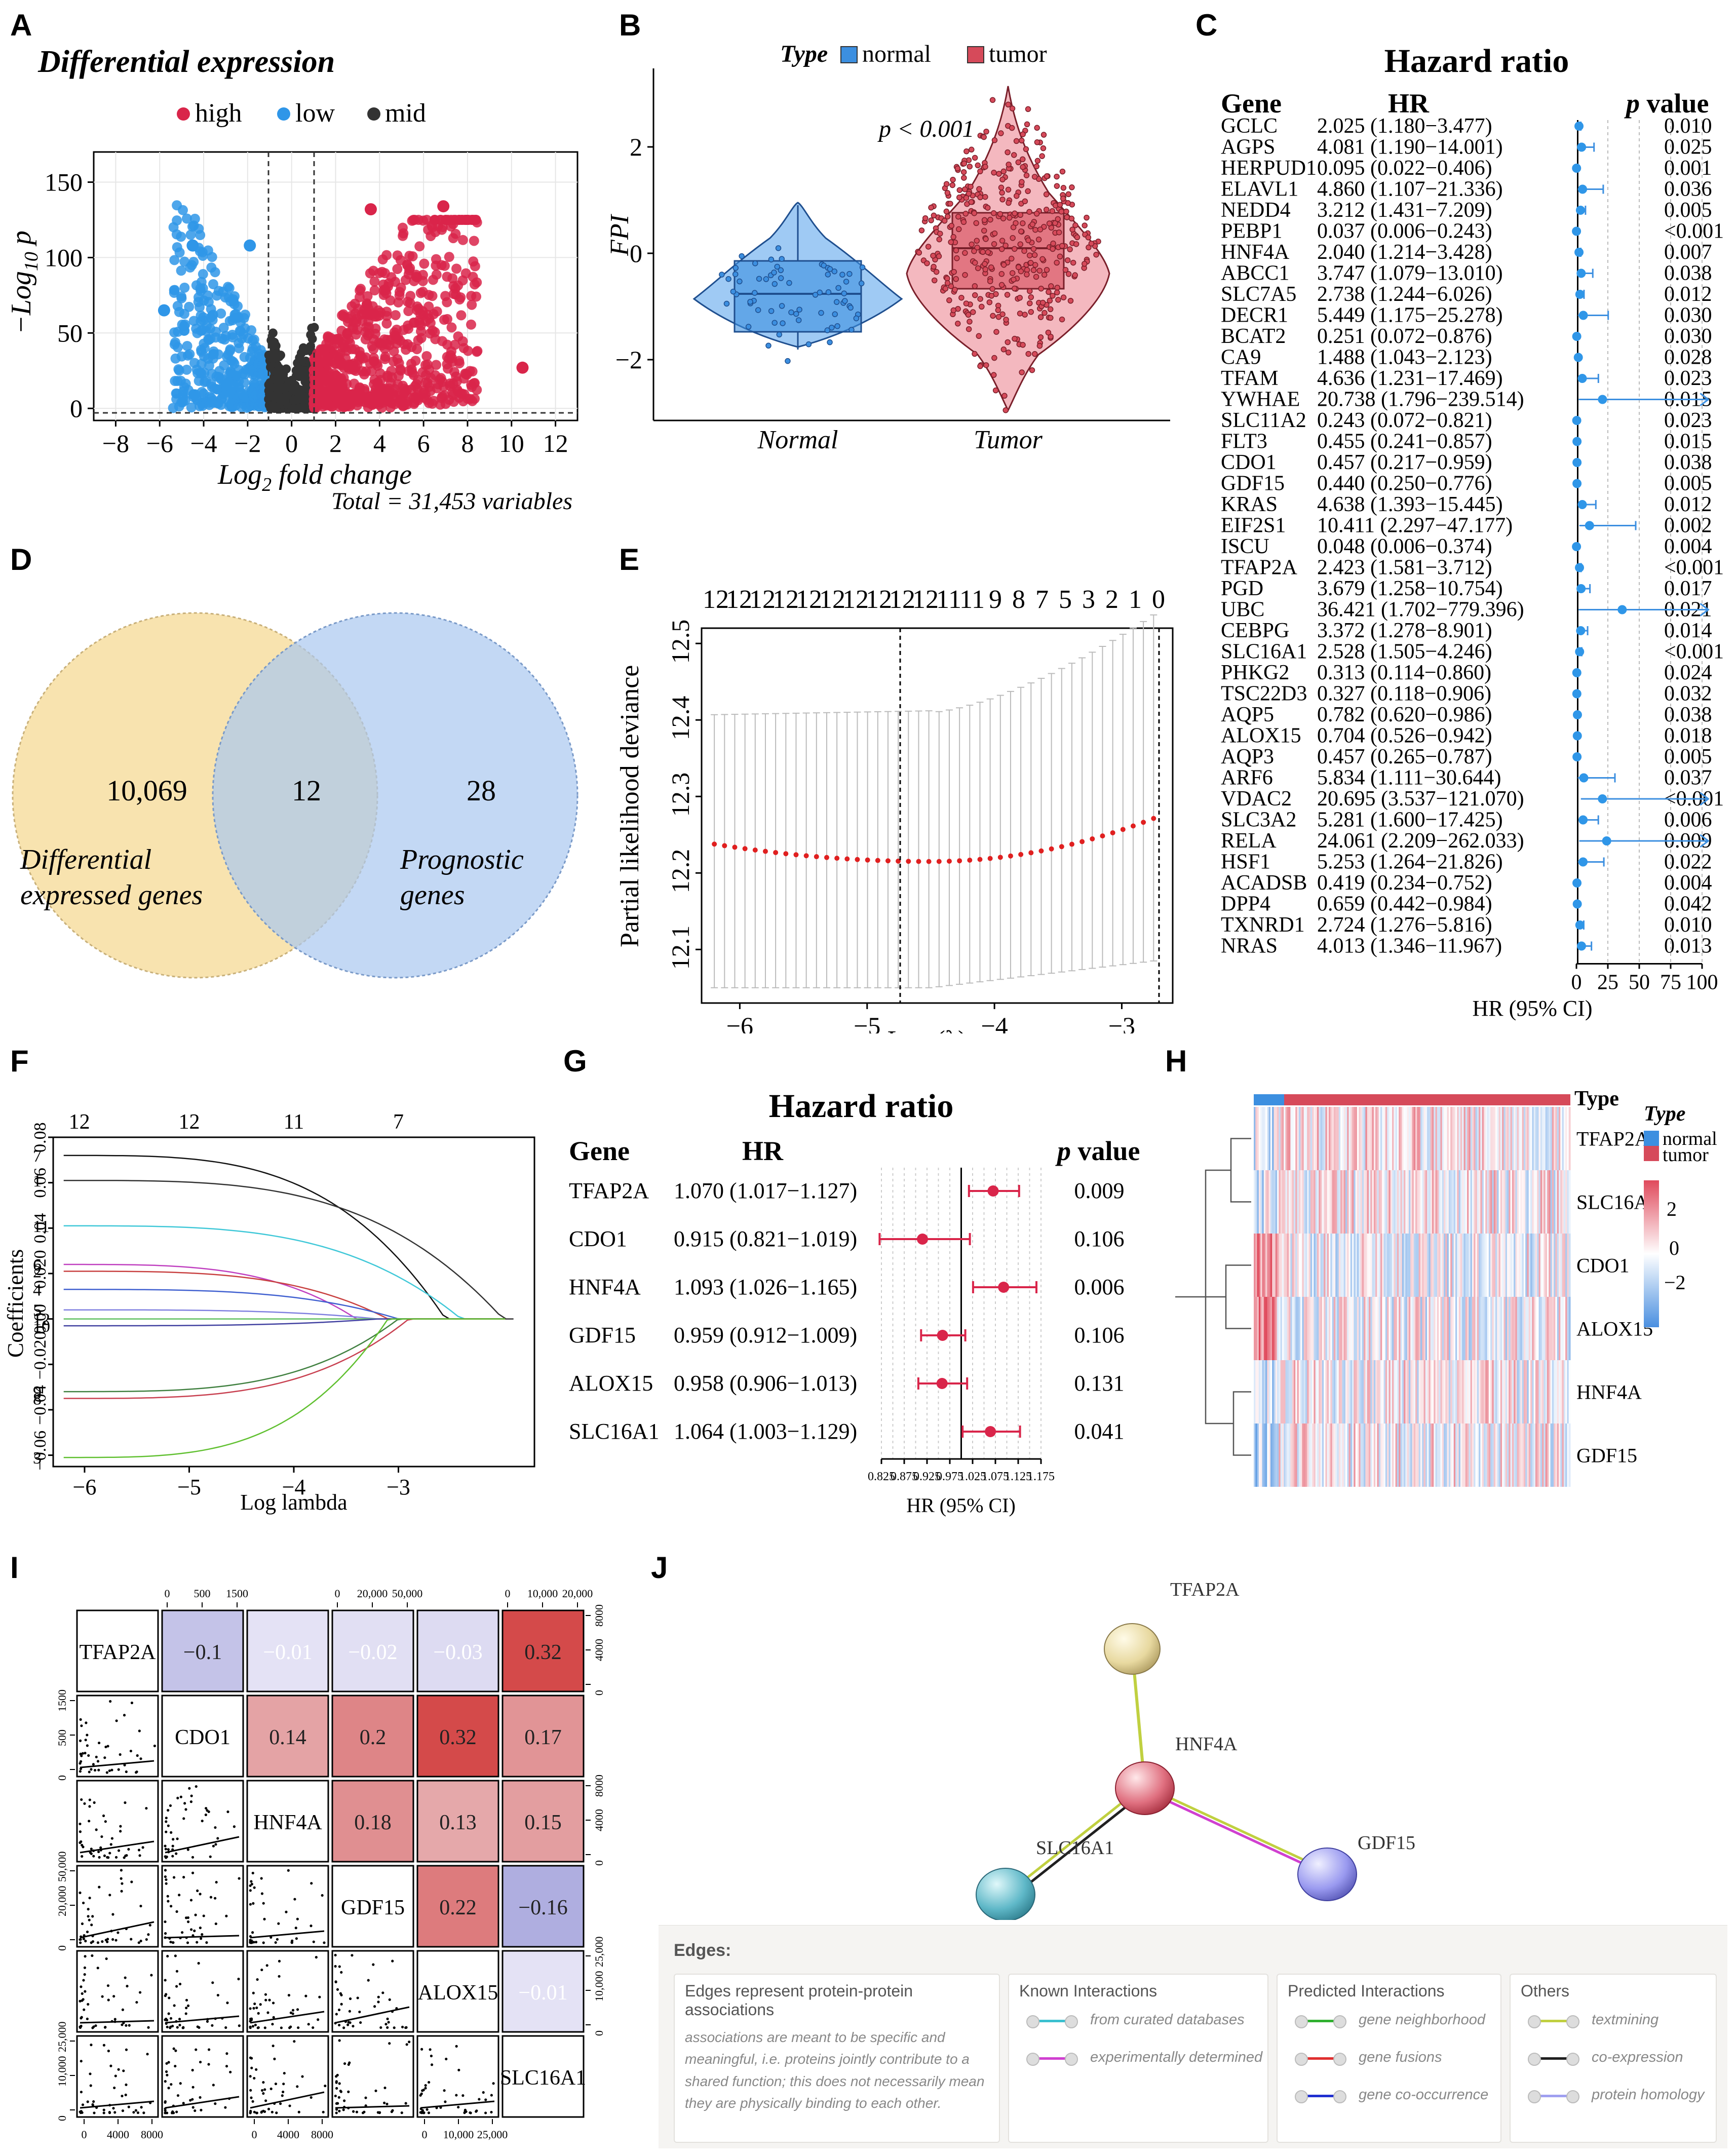 The width and height of the screenshot is (1736, 2155). Describe the element at coordinates (1688, 525) in the screenshot. I see `forest-c-p: 0.002` at that location.